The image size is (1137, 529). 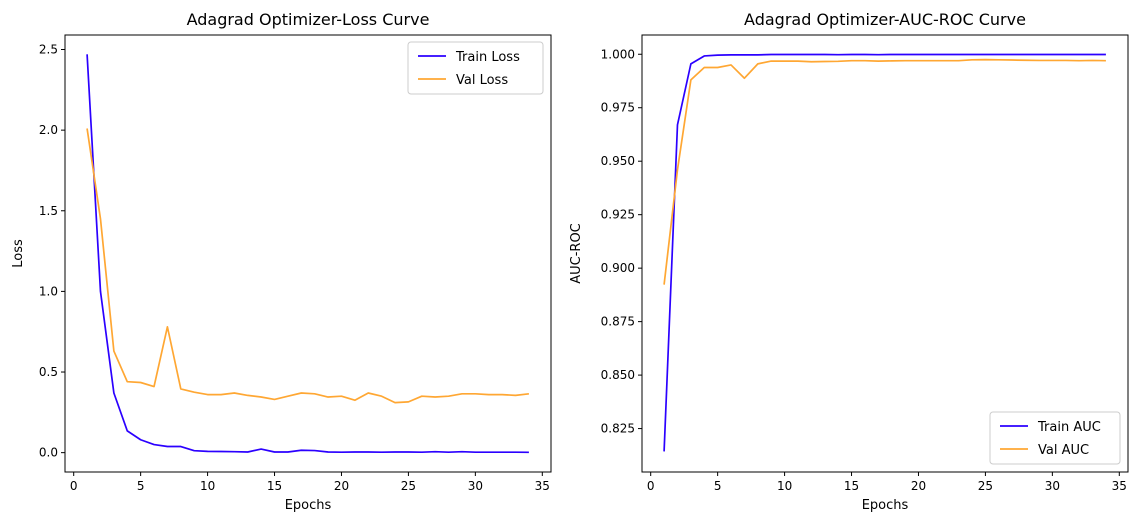 I want to click on chart-0-x-tick-label: 35, so click(x=542, y=486).